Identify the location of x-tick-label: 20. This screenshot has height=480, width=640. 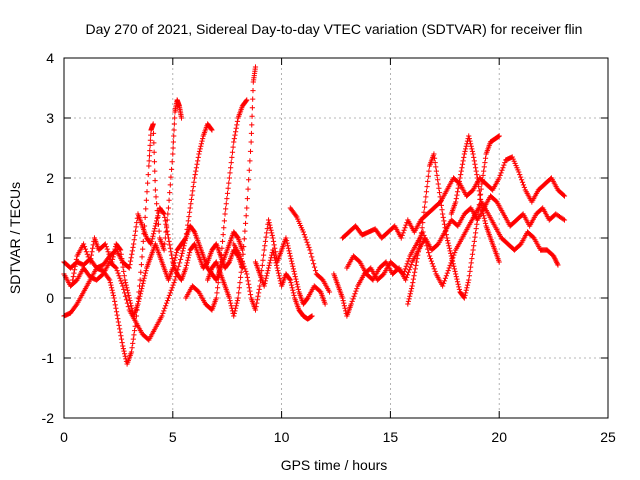
(499, 437).